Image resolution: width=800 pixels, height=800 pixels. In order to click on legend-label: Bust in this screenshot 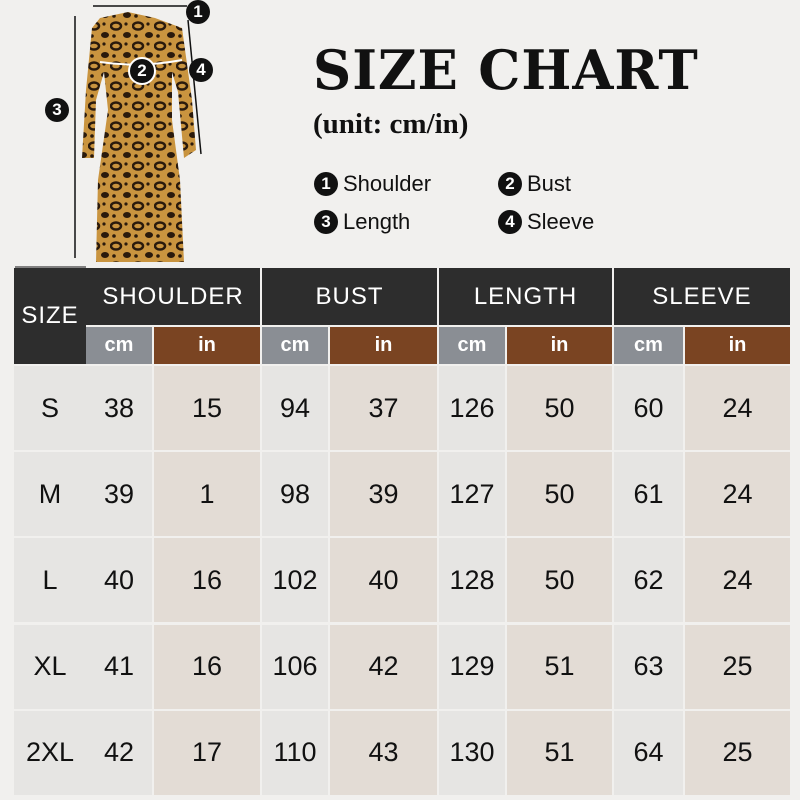, I will do `click(549, 183)`.